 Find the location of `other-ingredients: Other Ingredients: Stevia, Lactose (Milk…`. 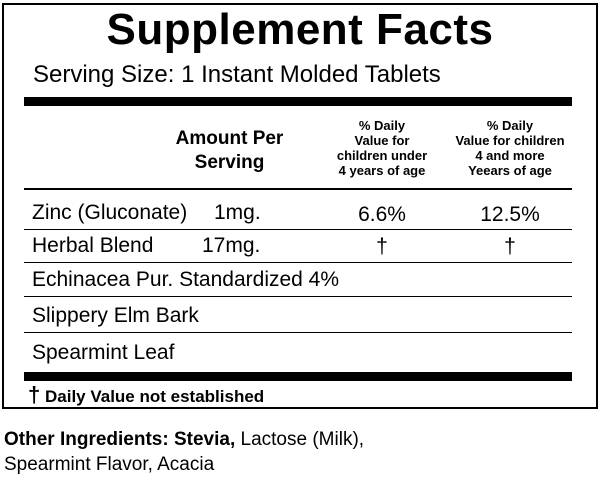

other-ingredients: Other Ingredients: Stevia, Lactose (Milk… is located at coordinates (184, 452).